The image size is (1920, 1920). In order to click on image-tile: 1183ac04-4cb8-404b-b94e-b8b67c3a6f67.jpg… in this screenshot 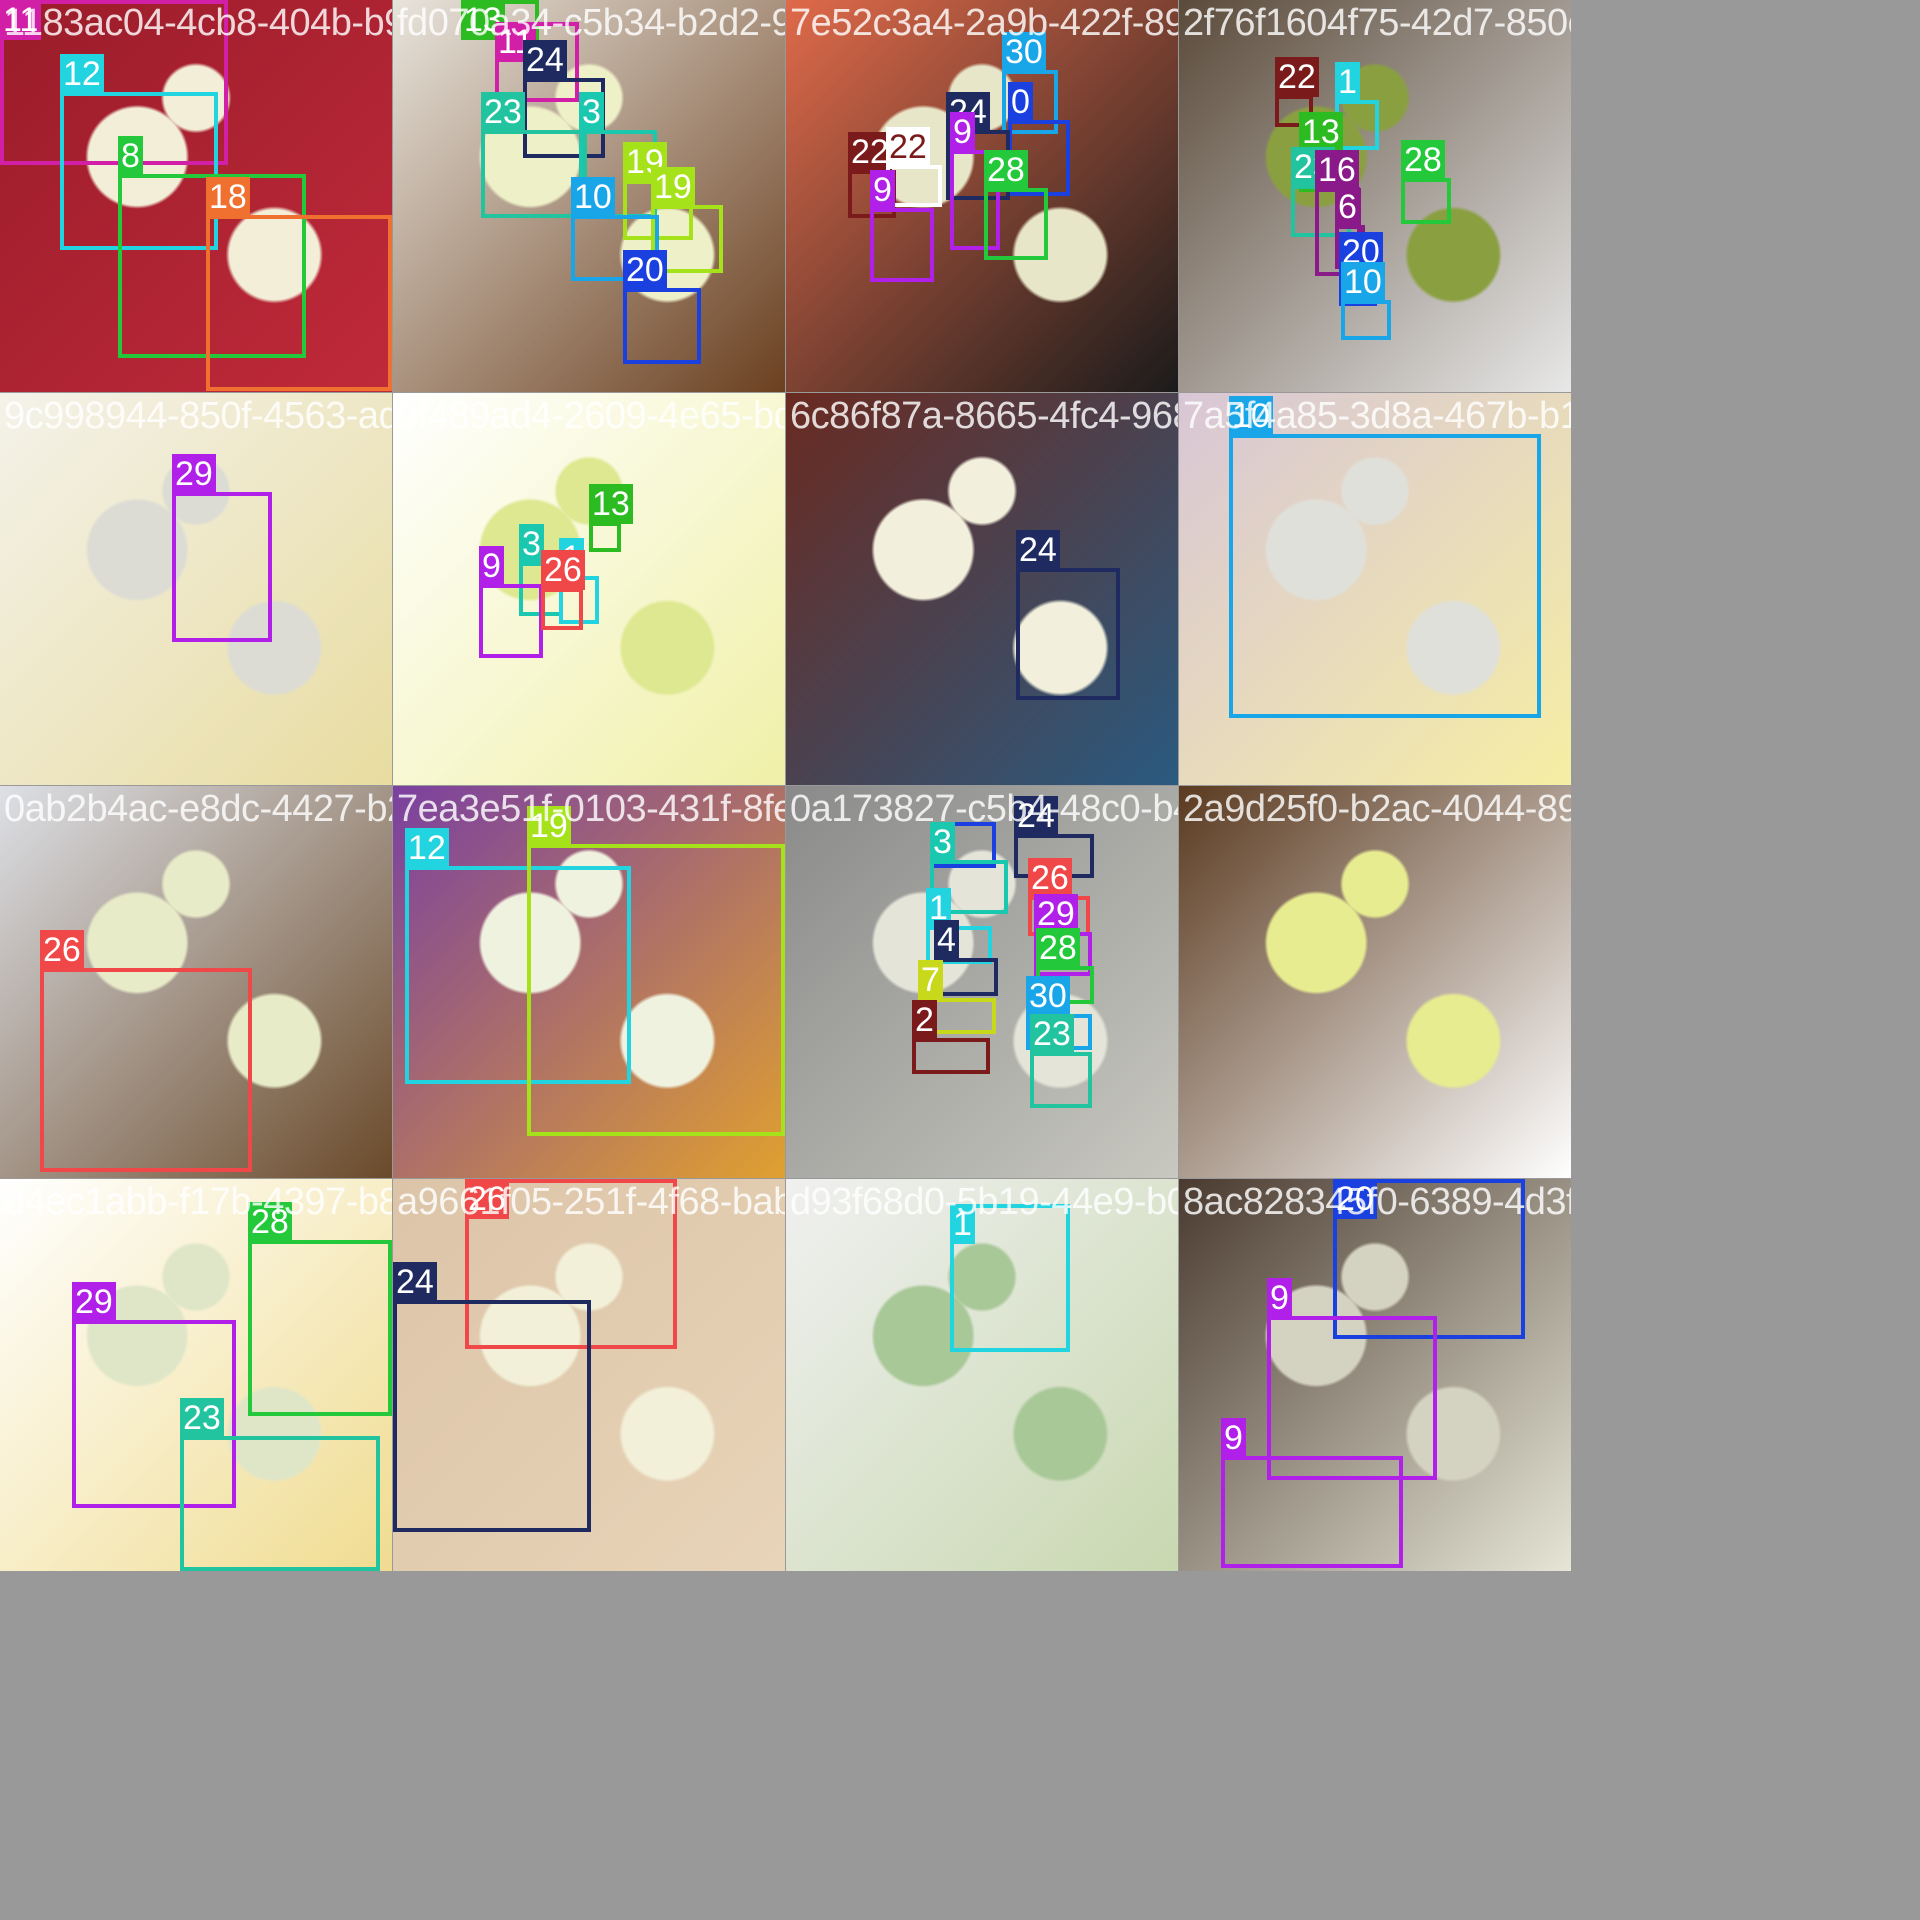, I will do `click(196, 196)`.